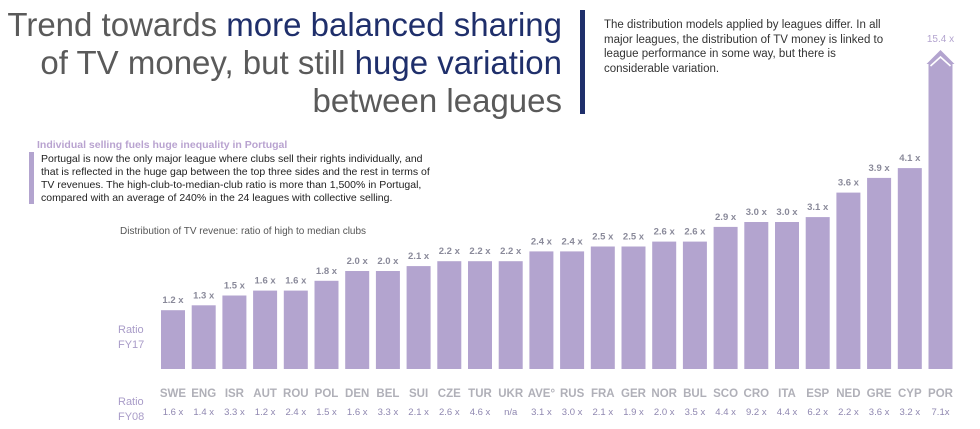 The image size is (980, 429). I want to click on fy08-value-GER: 1.9 x, so click(633, 412).